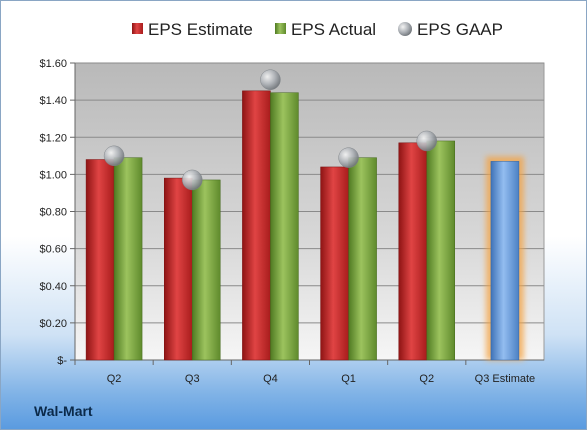  I want to click on x-tick-label: Q1, so click(348, 379).